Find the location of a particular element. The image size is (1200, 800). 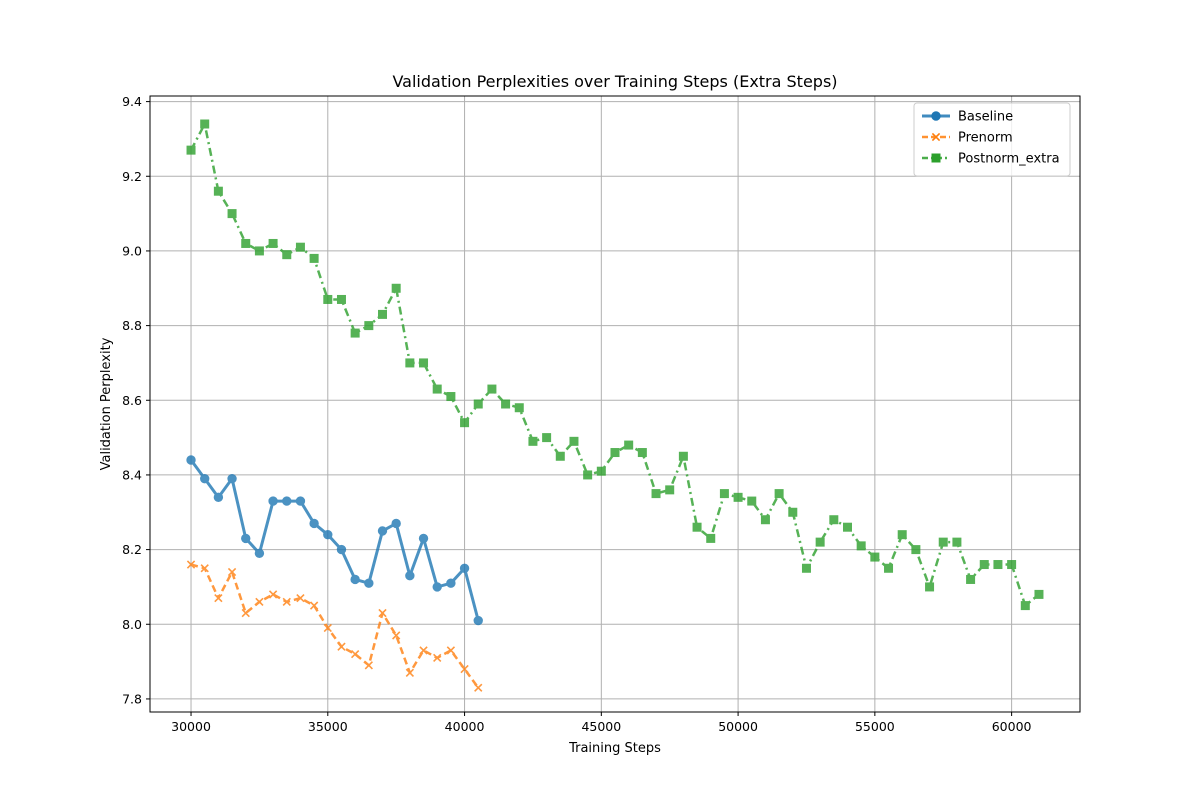

y-tick-label: 8.2 is located at coordinates (132, 549).